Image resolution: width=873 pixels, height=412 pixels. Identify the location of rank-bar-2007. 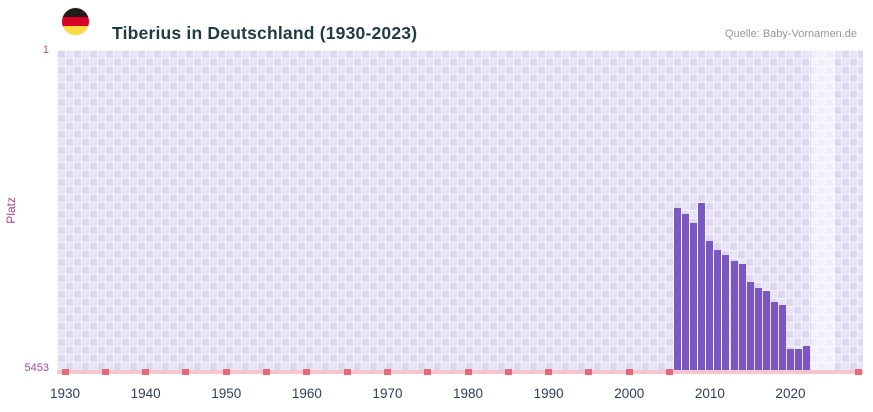
(686, 292).